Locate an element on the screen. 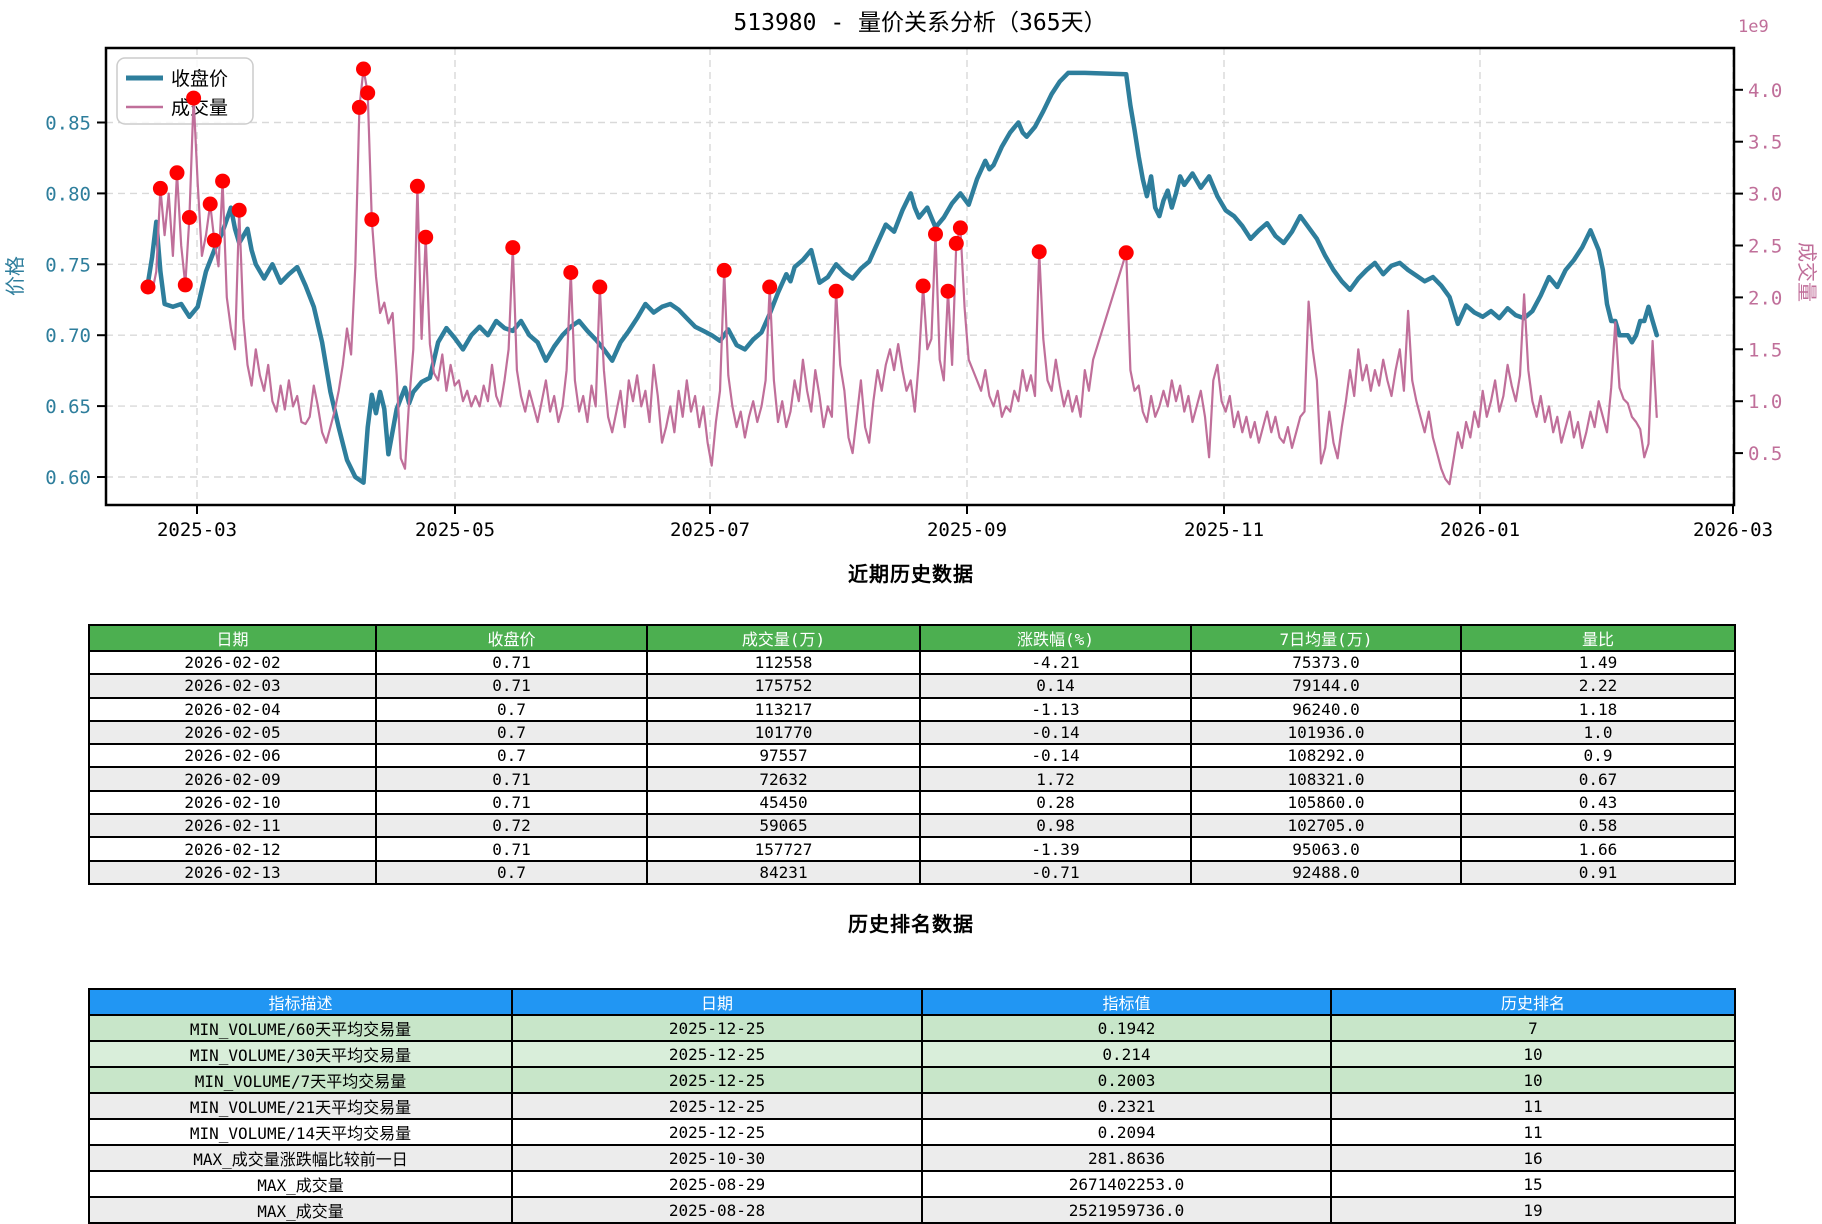 The width and height of the screenshot is (1822, 1224). legend-label: 成交量 is located at coordinates (199, 108).